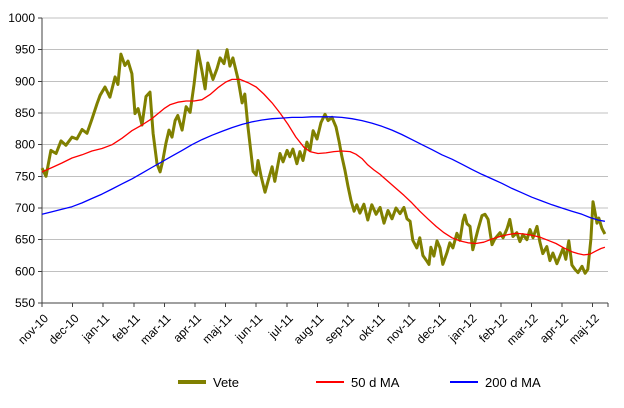 The height and width of the screenshot is (408, 624). Describe the element at coordinates (25, 208) in the screenshot. I see `y-tick-label-700: 700` at that location.